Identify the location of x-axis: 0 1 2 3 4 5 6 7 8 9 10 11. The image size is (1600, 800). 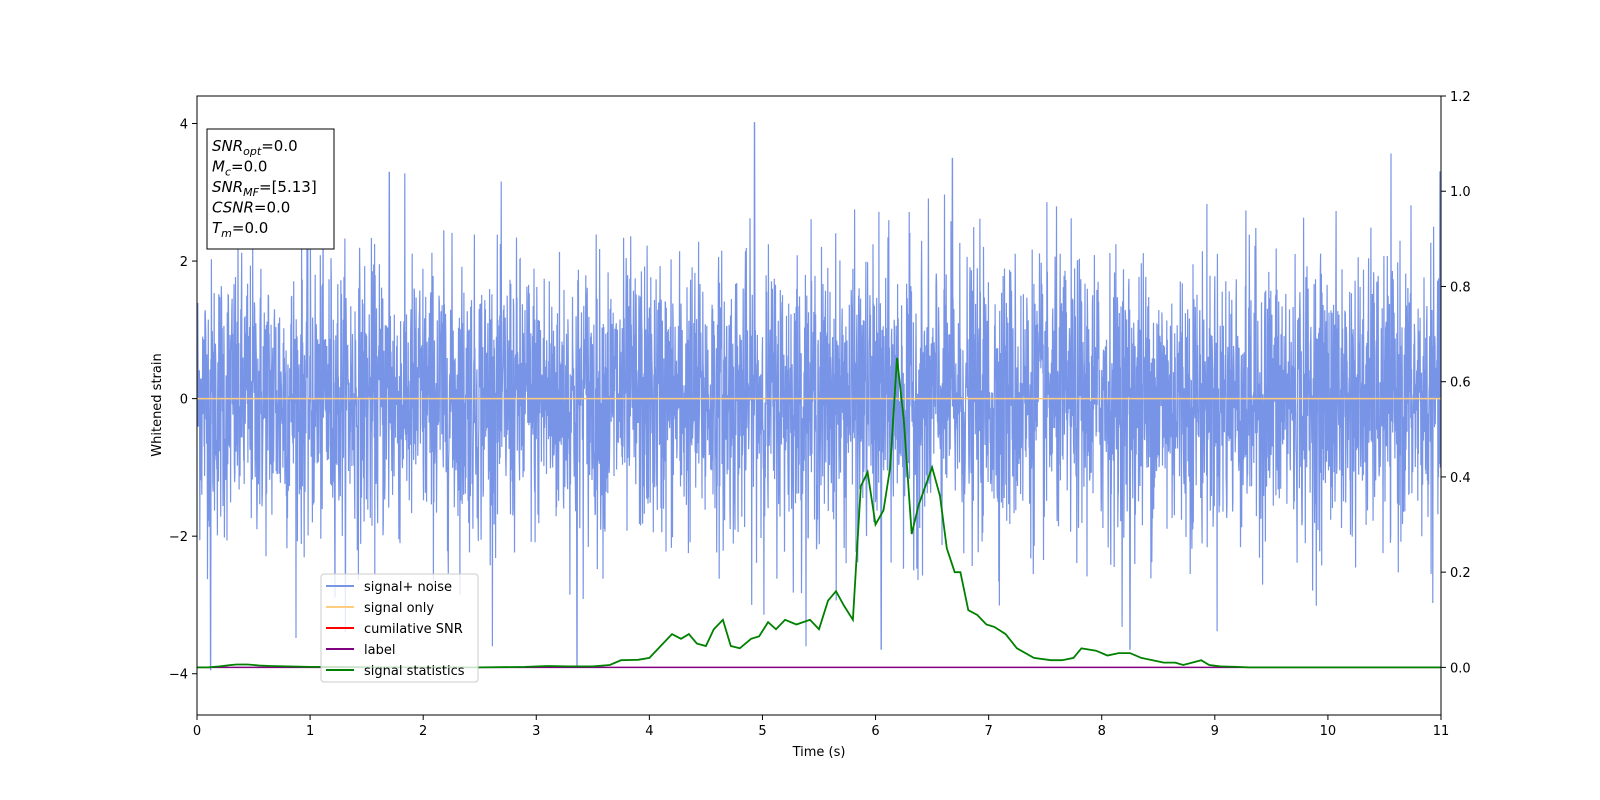
(821, 727).